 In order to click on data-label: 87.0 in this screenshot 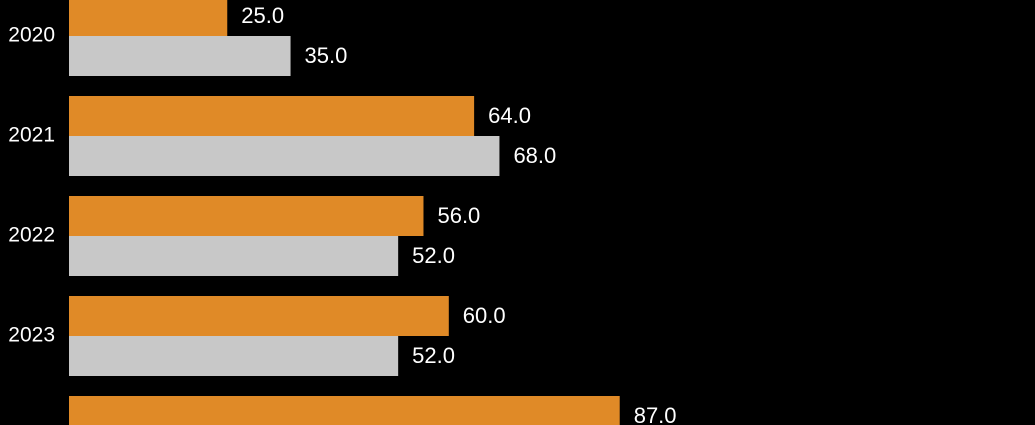, I will do `click(655, 414)`.